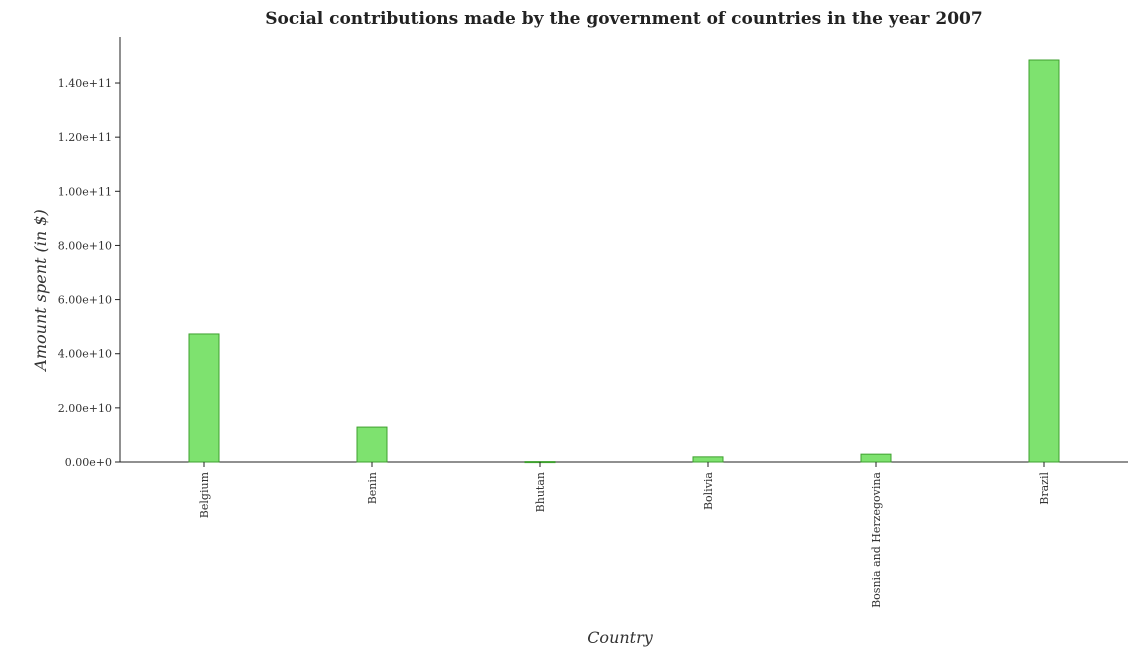 This screenshot has height=650, width=1140. Describe the element at coordinates (620, 637) in the screenshot. I see `x-axis-label: Country` at that location.